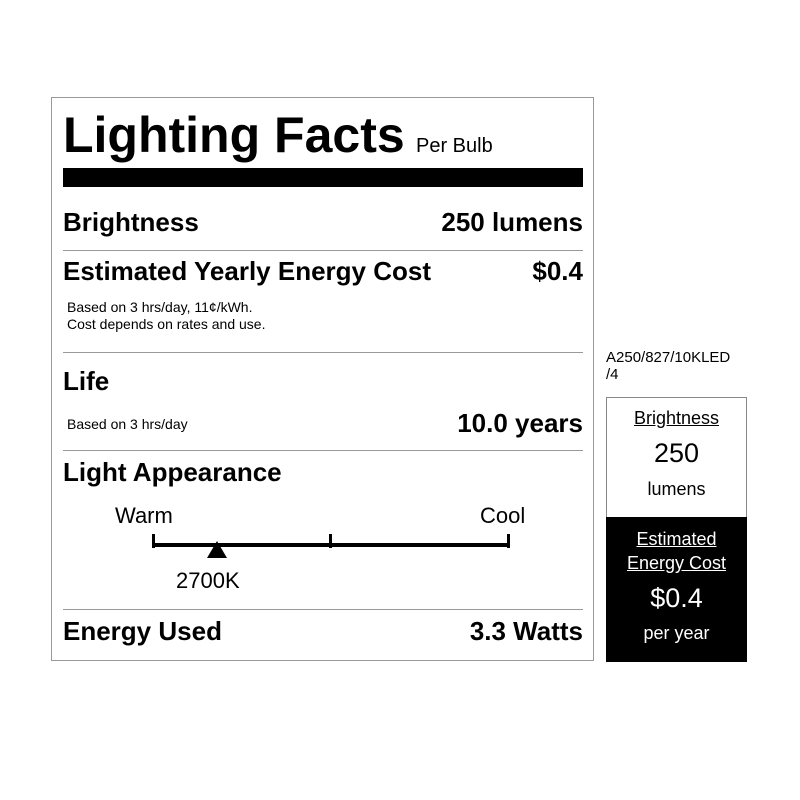 The width and height of the screenshot is (800, 800). Describe the element at coordinates (166, 324) in the screenshot. I see `cost-note-2: Cost depends on rates and use.` at that location.